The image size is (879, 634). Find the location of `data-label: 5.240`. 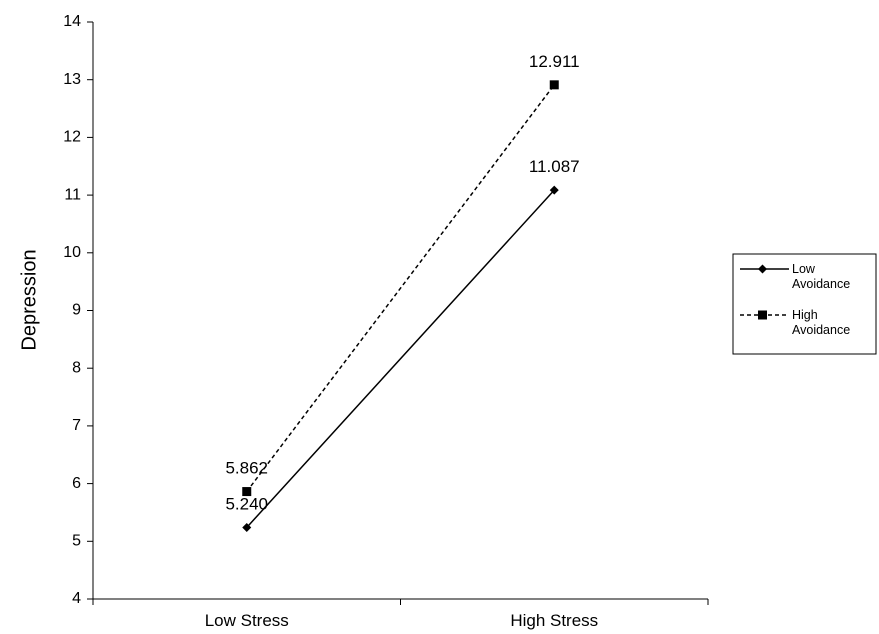

data-label: 5.240 is located at coordinates (246, 503).